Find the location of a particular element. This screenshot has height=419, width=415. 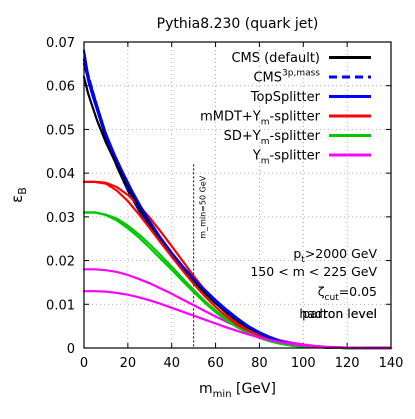

legend-label: mMDT+Ym-splitter is located at coordinates (260, 119).